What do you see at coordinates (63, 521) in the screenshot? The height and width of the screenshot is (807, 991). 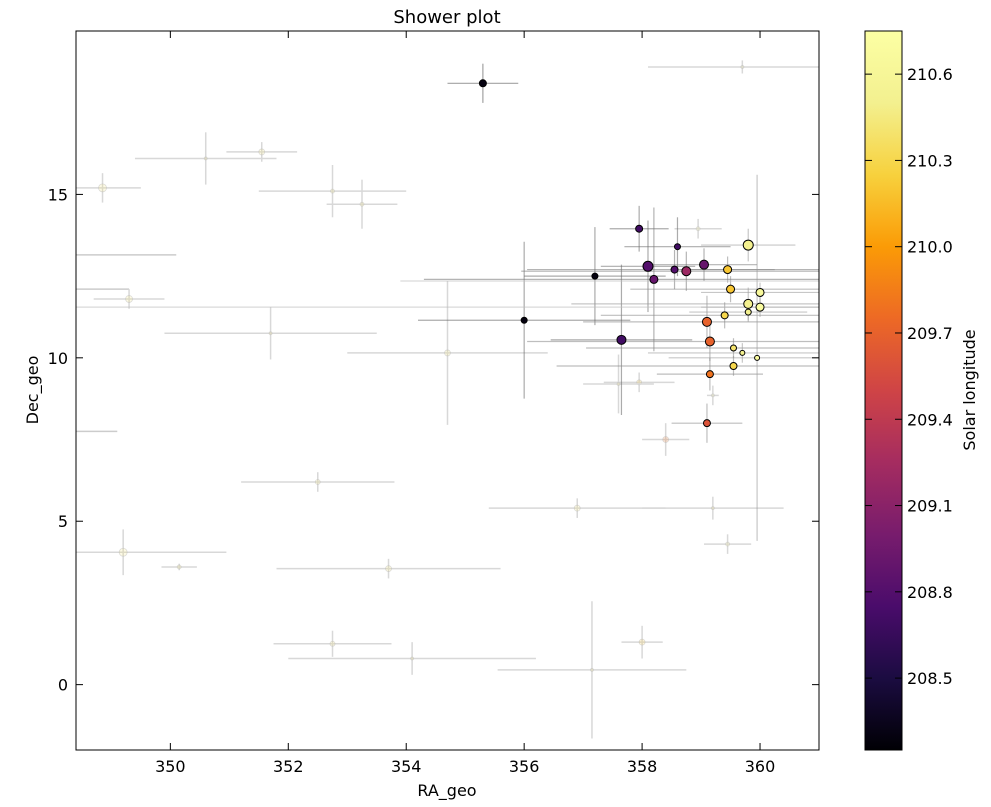 I see `y-tick-label: 5` at bounding box center [63, 521].